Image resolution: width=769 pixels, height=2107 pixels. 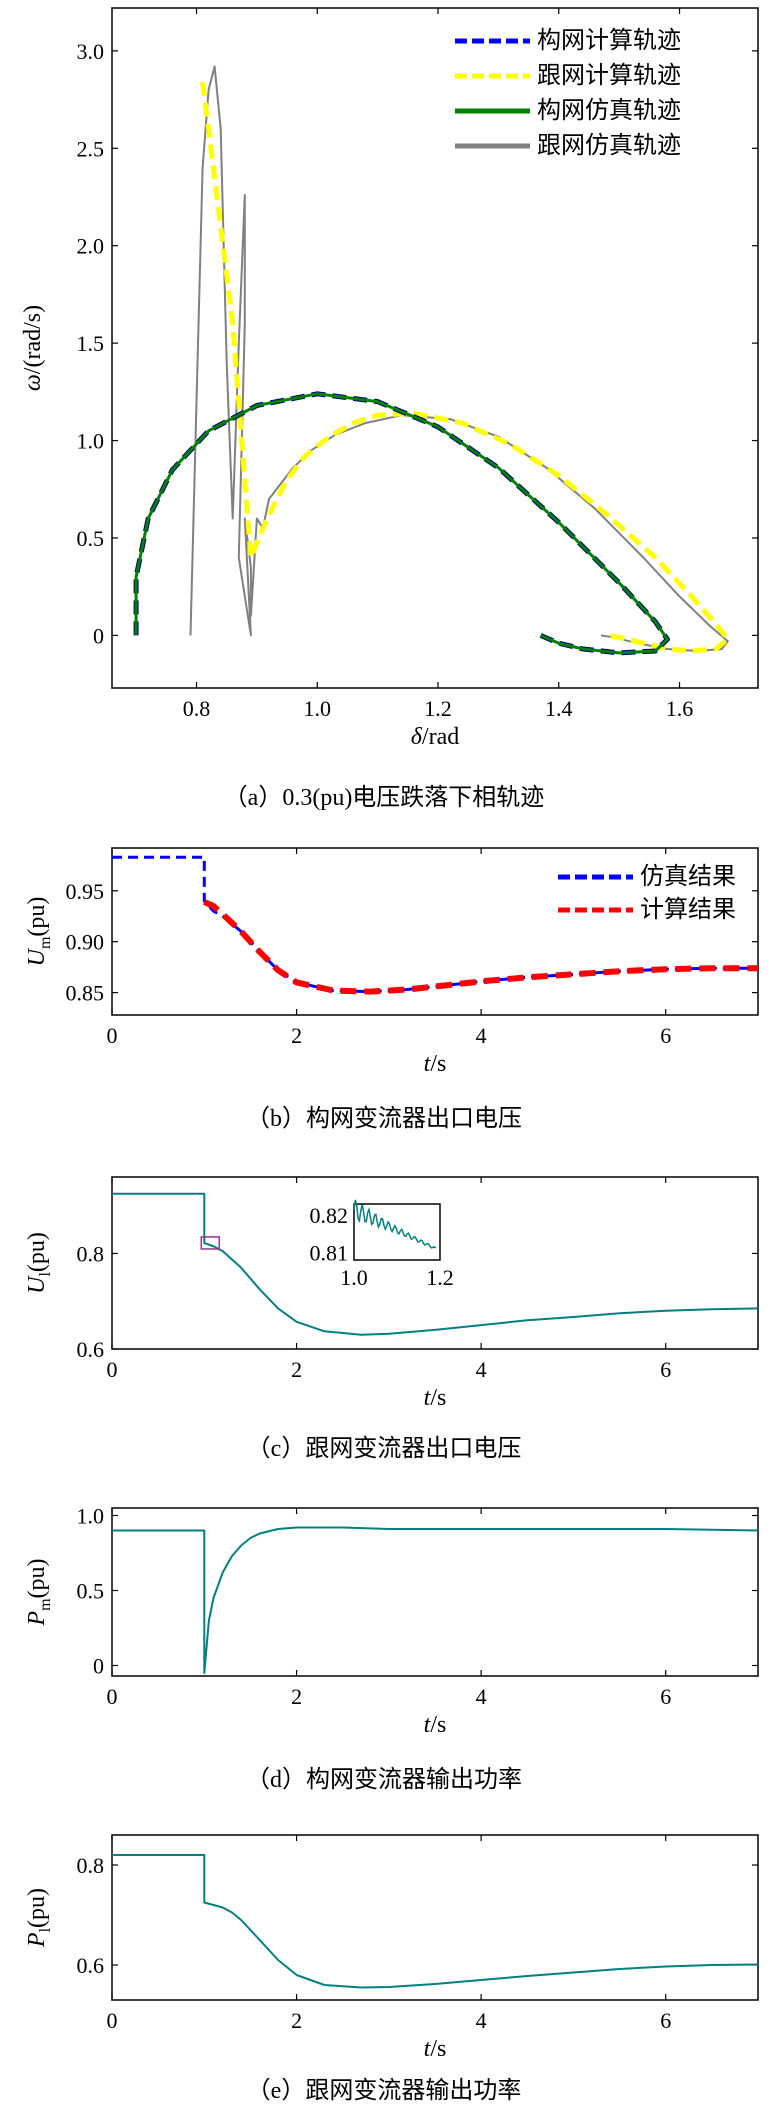 I want to click on inset-x-tick-label: 1.2, so click(x=440, y=1277).